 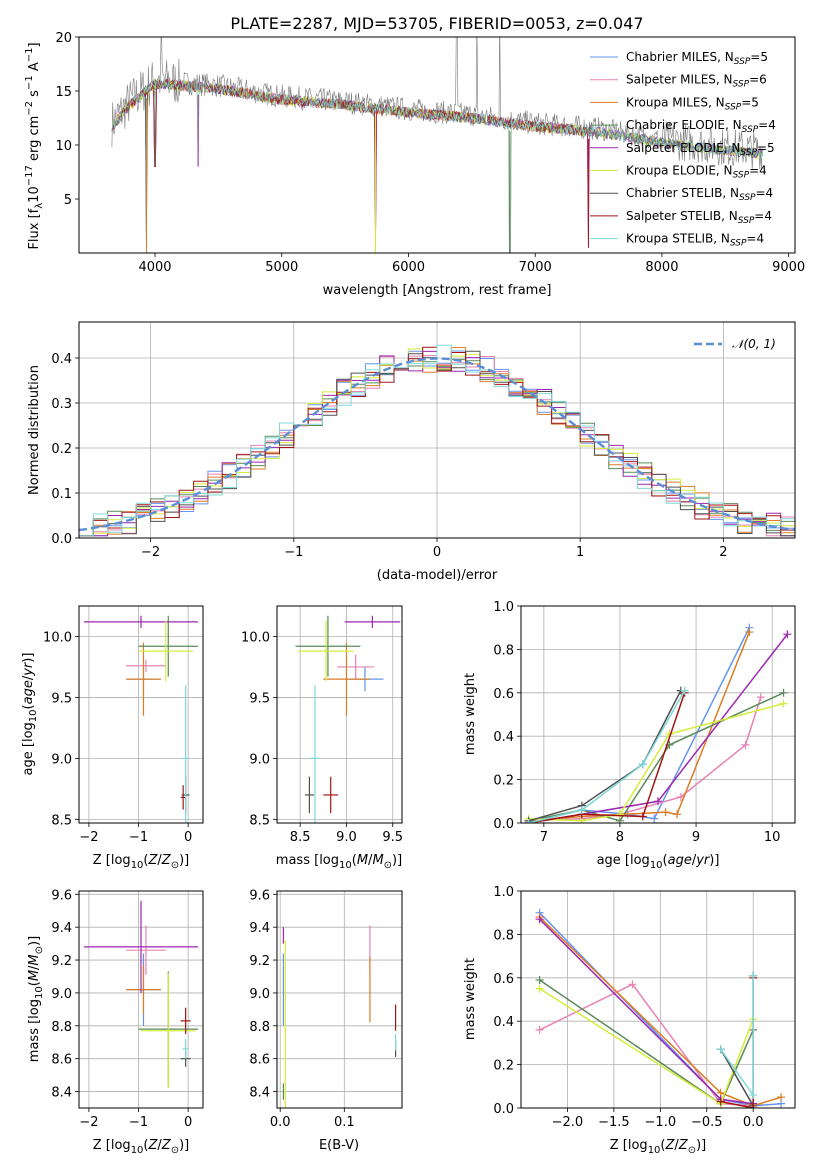 What do you see at coordinates (437, 290) in the screenshot?
I see `x-axis-label: wavelength [Angstrom, rest frame]` at bounding box center [437, 290].